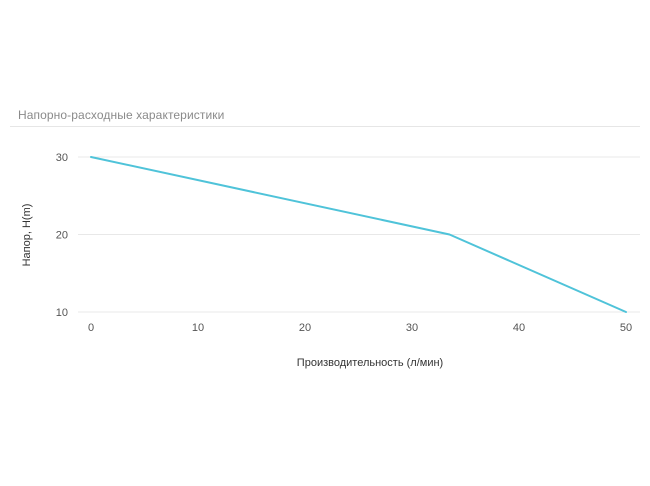 Image resolution: width=650 pixels, height=486 pixels. Describe the element at coordinates (412, 328) in the screenshot. I see `x-tick-label: 30` at that location.